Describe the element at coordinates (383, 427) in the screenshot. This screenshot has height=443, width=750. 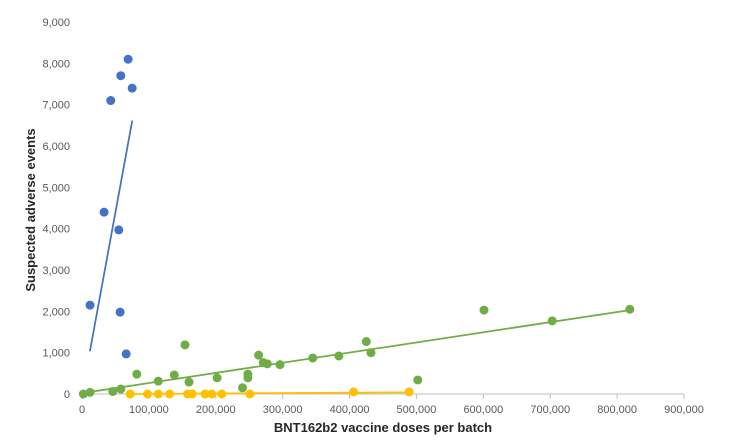
I see `x-axis-title: BNT162b2 vaccine doses per batch` at that location.